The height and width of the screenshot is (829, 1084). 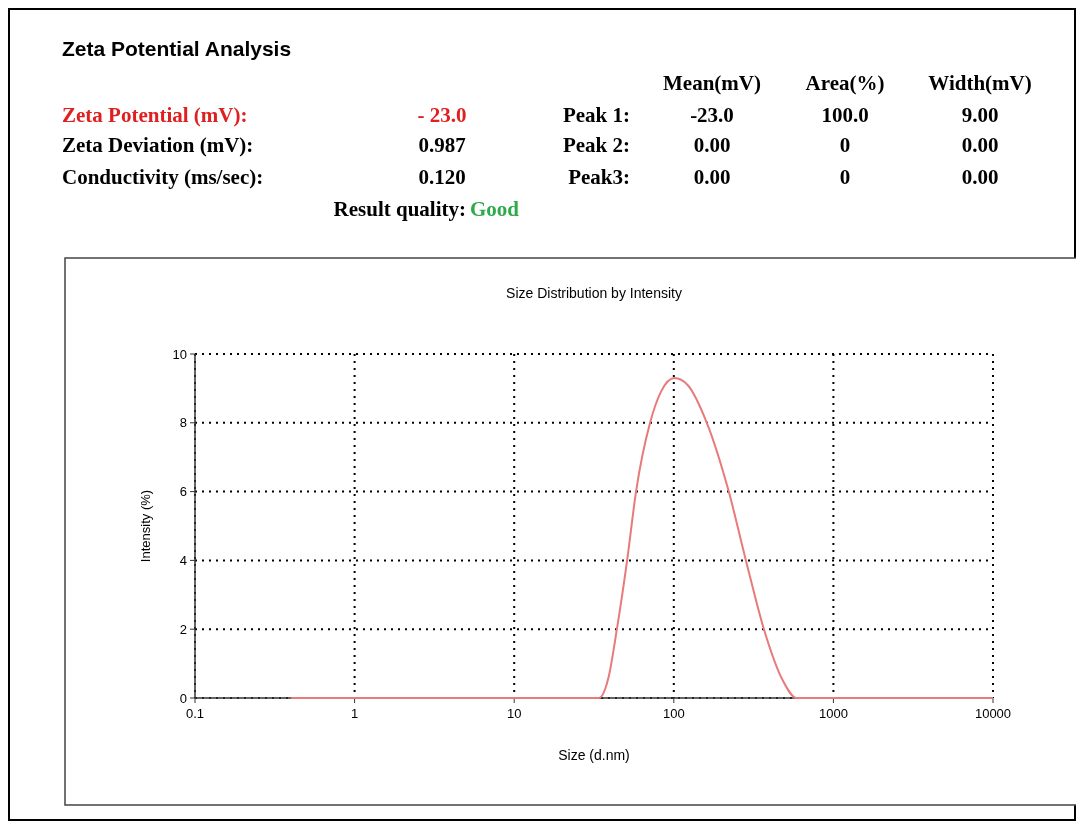 What do you see at coordinates (179, 354) in the screenshot?
I see `y-tick-label: 10` at bounding box center [179, 354].